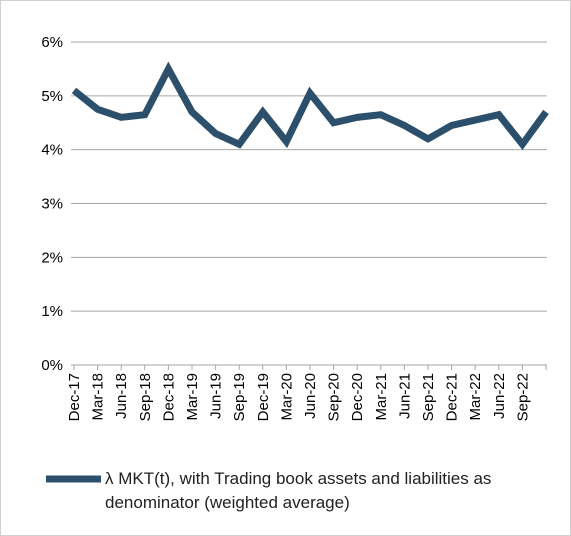 The height and width of the screenshot is (536, 571). Describe the element at coordinates (52, 257) in the screenshot. I see `y-tick-label: 2%` at that location.